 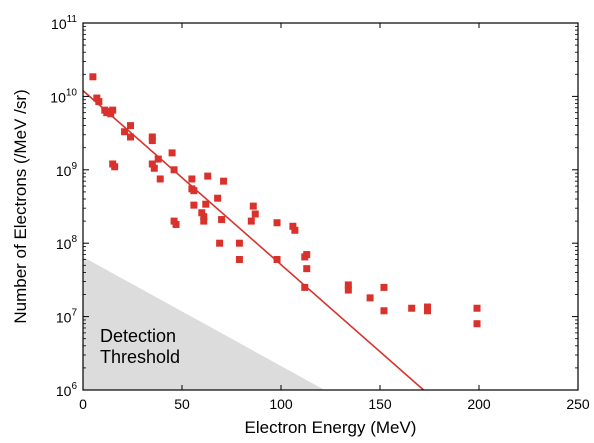 I want to click on x-tick-label: 50, so click(x=182, y=404).